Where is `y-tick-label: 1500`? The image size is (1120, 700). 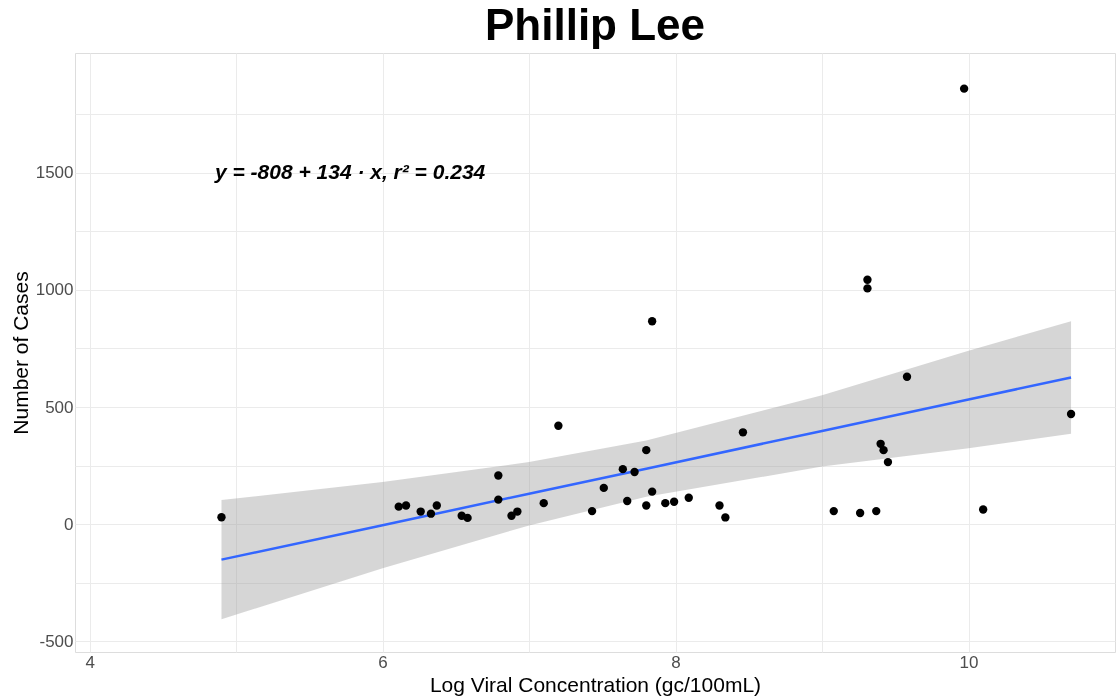 y-tick-label: 1500 is located at coordinates (54, 173).